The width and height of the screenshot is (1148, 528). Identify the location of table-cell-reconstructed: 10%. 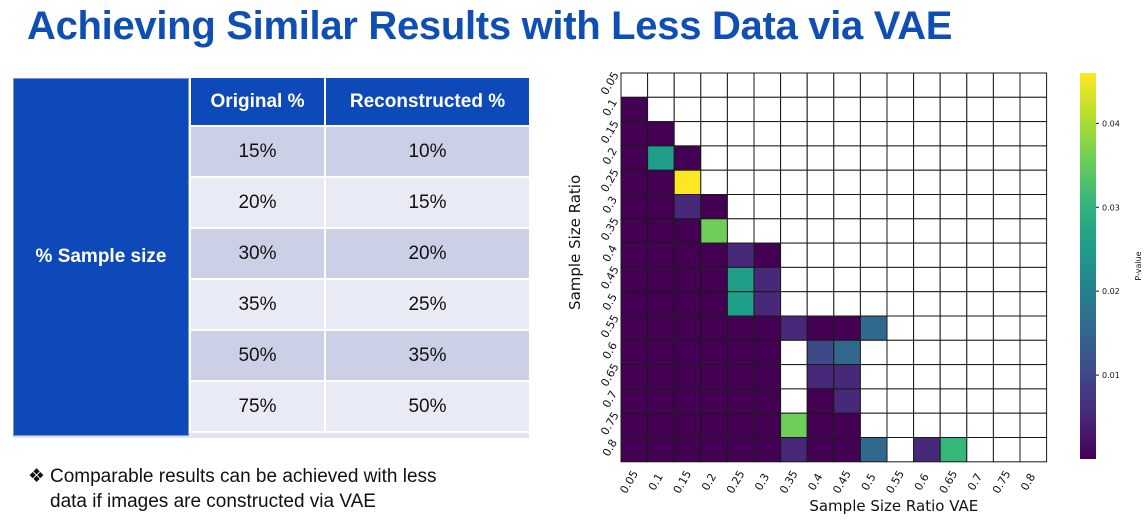
(426, 152).